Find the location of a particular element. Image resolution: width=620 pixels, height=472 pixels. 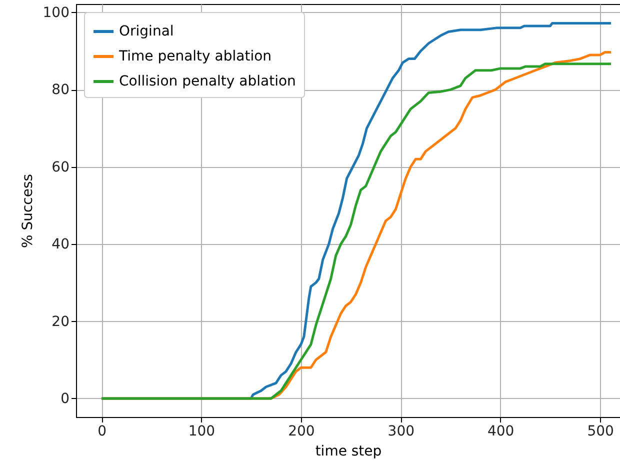

legend-label: Collision penalty ablation is located at coordinates (207, 82).